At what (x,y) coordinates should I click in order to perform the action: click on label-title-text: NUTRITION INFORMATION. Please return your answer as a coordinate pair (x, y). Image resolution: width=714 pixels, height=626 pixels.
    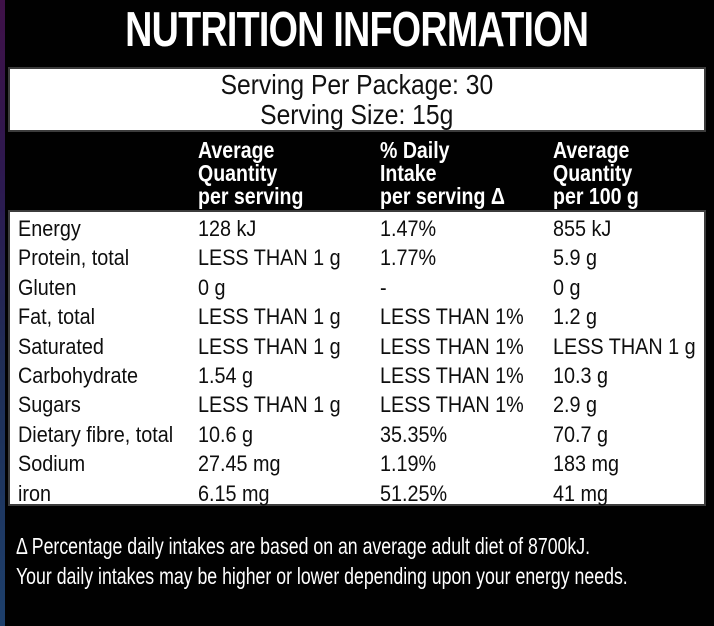
    Looking at the image, I should click on (357, 30).